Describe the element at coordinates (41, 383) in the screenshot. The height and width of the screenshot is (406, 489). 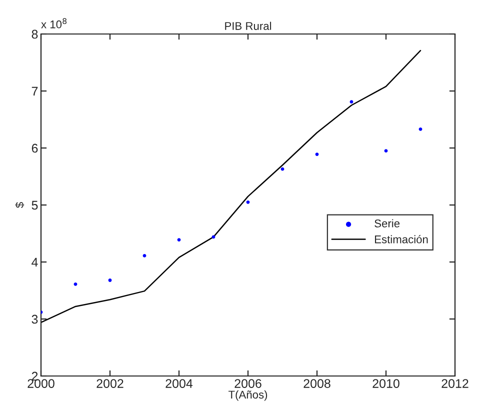
I see `x-tick-label: 2000` at that location.